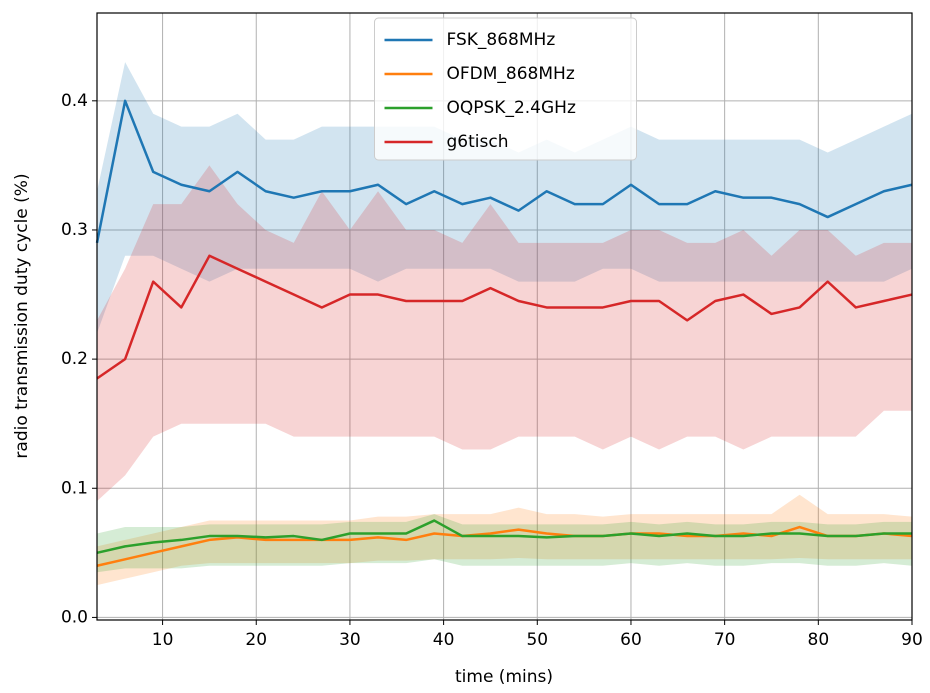 The image size is (930, 693). Describe the element at coordinates (74, 617) in the screenshot. I see `y-tick-label: 0.0` at that location.